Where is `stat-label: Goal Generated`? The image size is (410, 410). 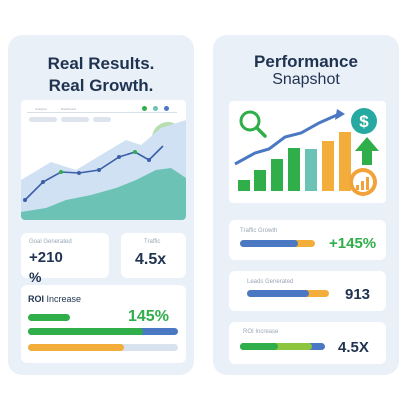
stat-label: Goal Generated is located at coordinates (50, 242).